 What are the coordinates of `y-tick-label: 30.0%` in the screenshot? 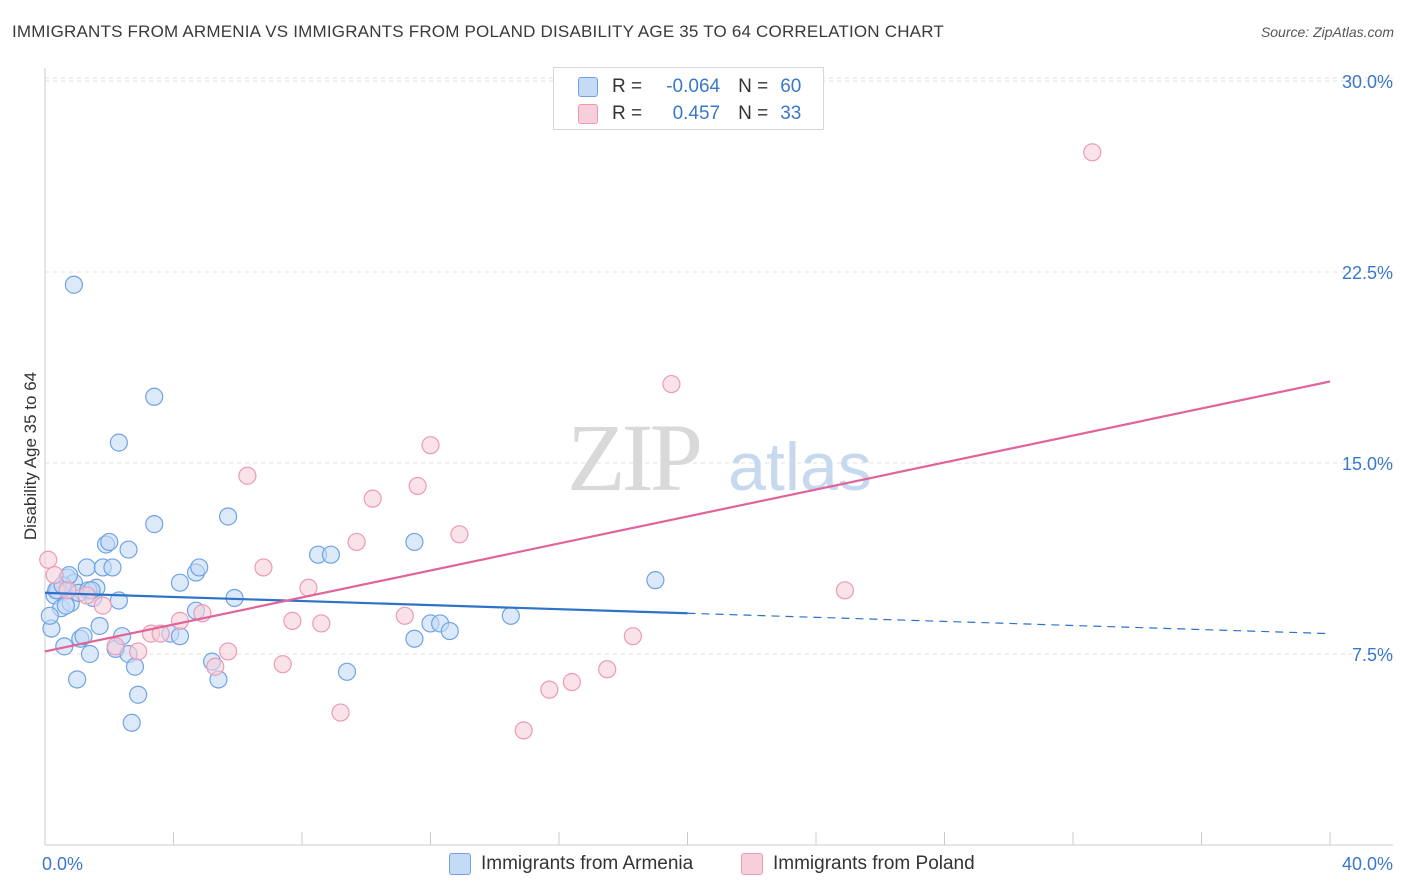 It's located at (1367, 82).